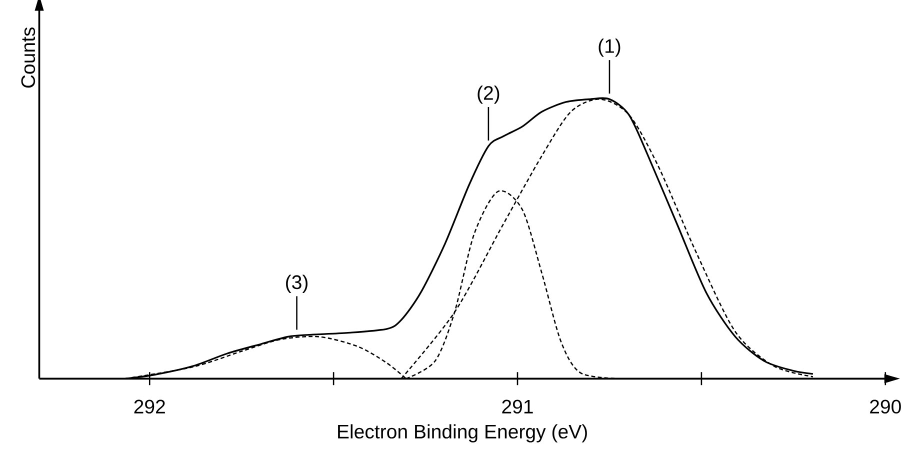  I want to click on annotation: (3), so click(297, 283).